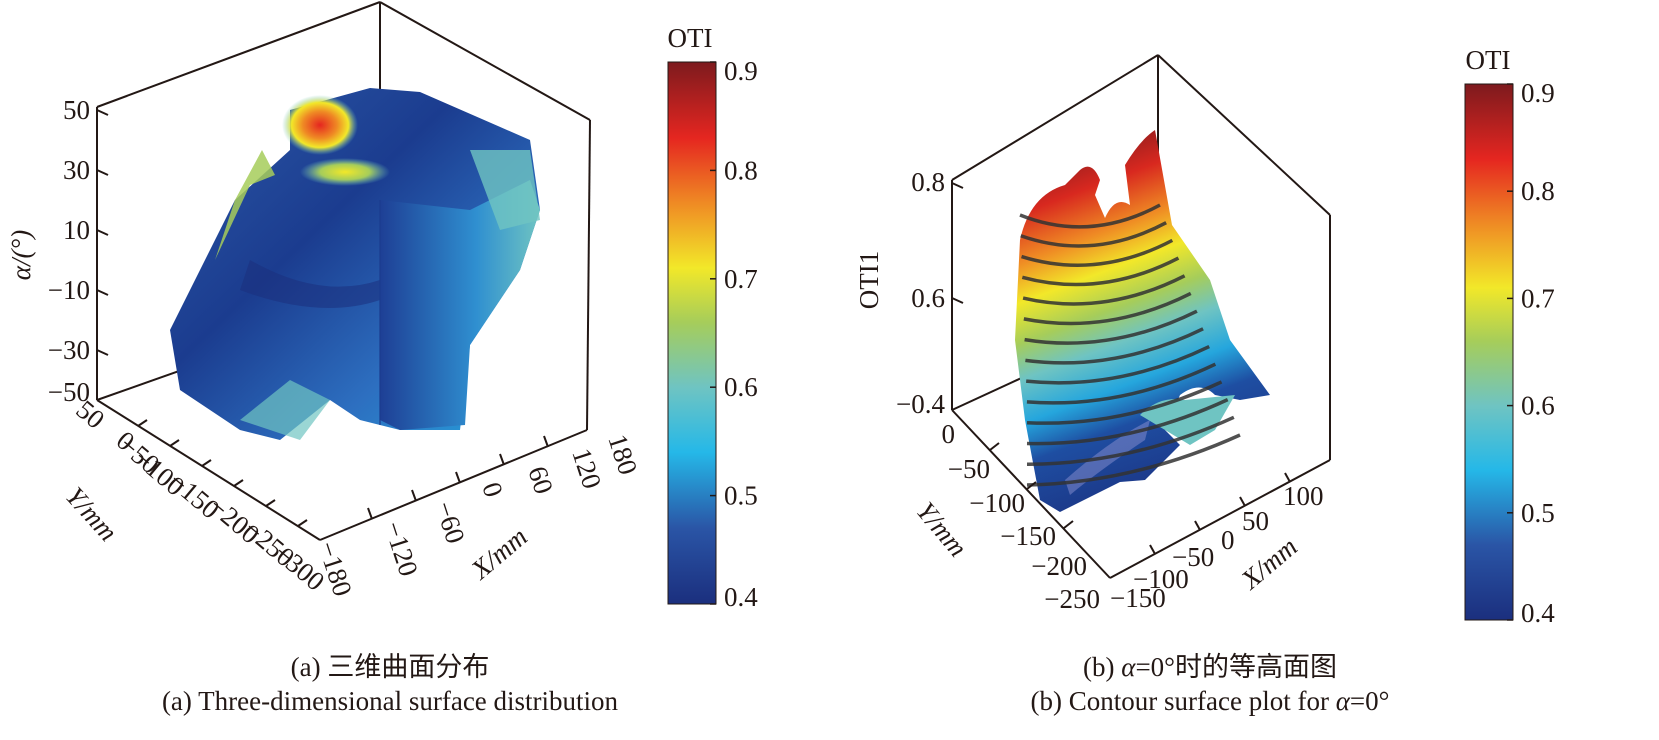  Describe the element at coordinates (477, 515) in the screenshot. I see `panel-a-x-axis: −180 −120 −60 0 60 120 180 X/mm` at that location.